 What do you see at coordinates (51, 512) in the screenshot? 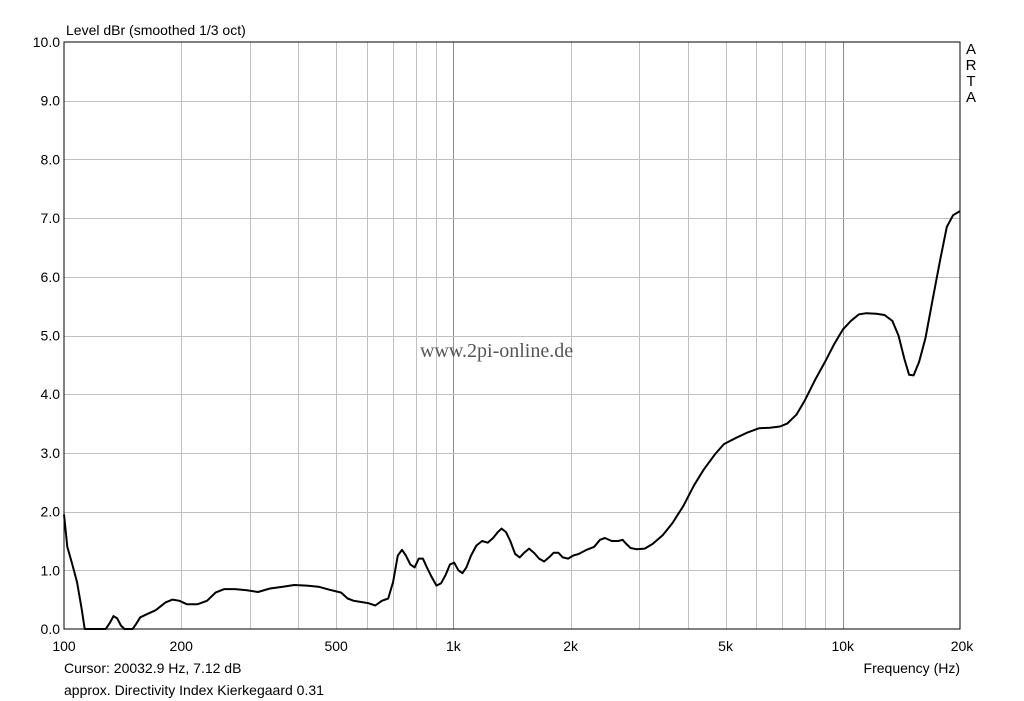
I see `y-tick-label: 2.0` at bounding box center [51, 512].